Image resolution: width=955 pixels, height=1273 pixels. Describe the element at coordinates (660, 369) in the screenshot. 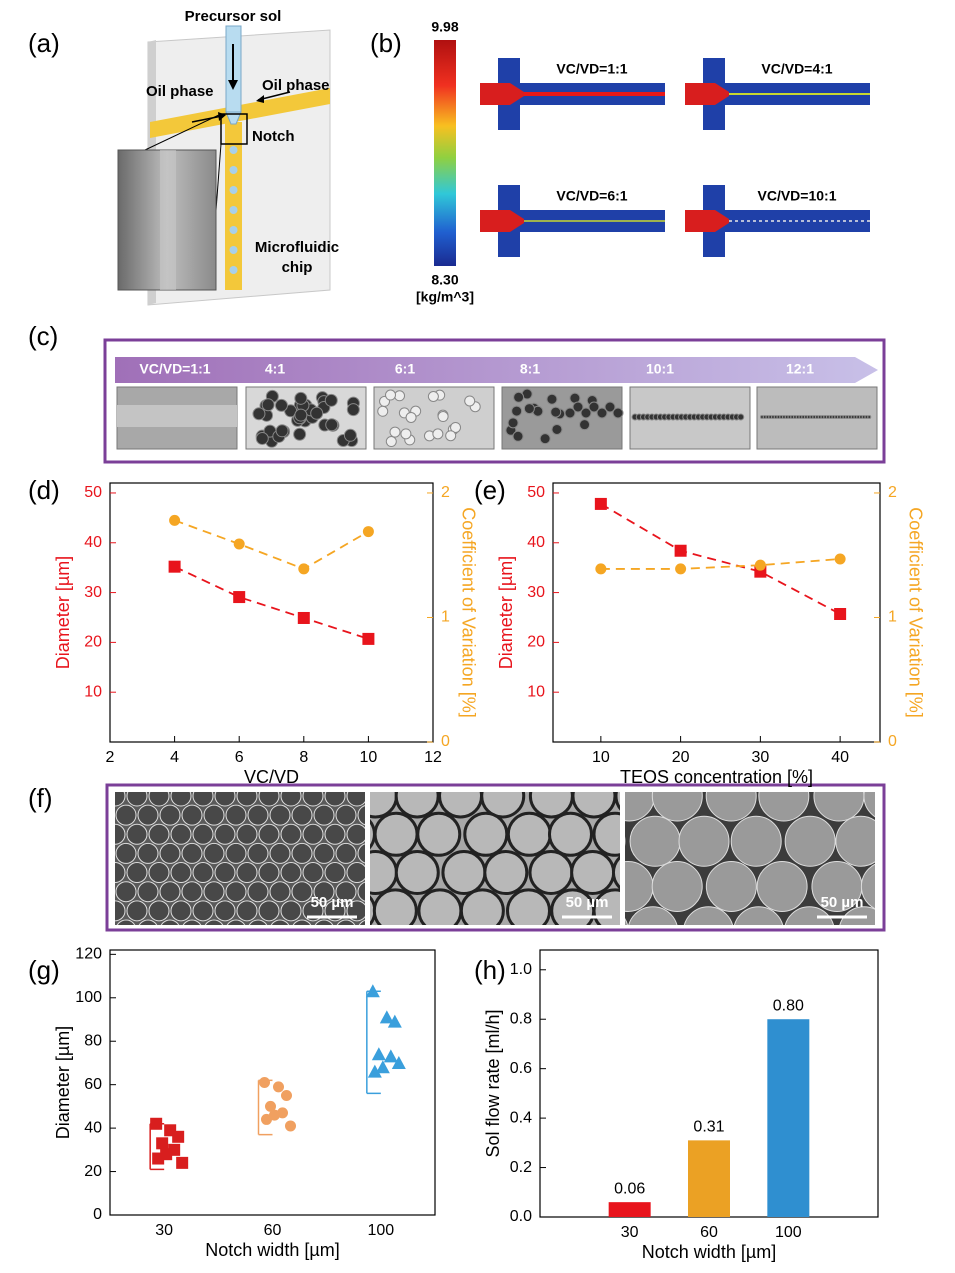

I see `ratio-label: 10:1` at that location.